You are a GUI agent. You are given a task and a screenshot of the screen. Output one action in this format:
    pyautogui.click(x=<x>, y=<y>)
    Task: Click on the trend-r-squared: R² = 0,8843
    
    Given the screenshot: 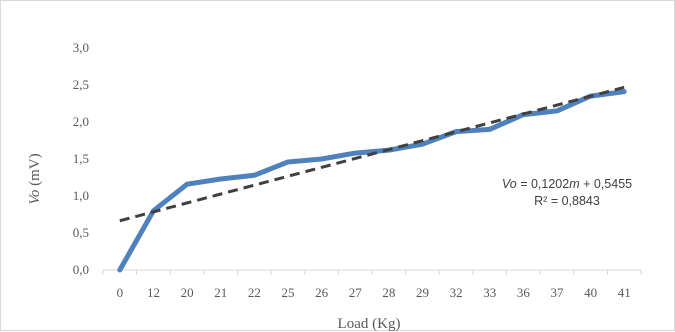 What is the action you would take?
    pyautogui.click(x=567, y=201)
    